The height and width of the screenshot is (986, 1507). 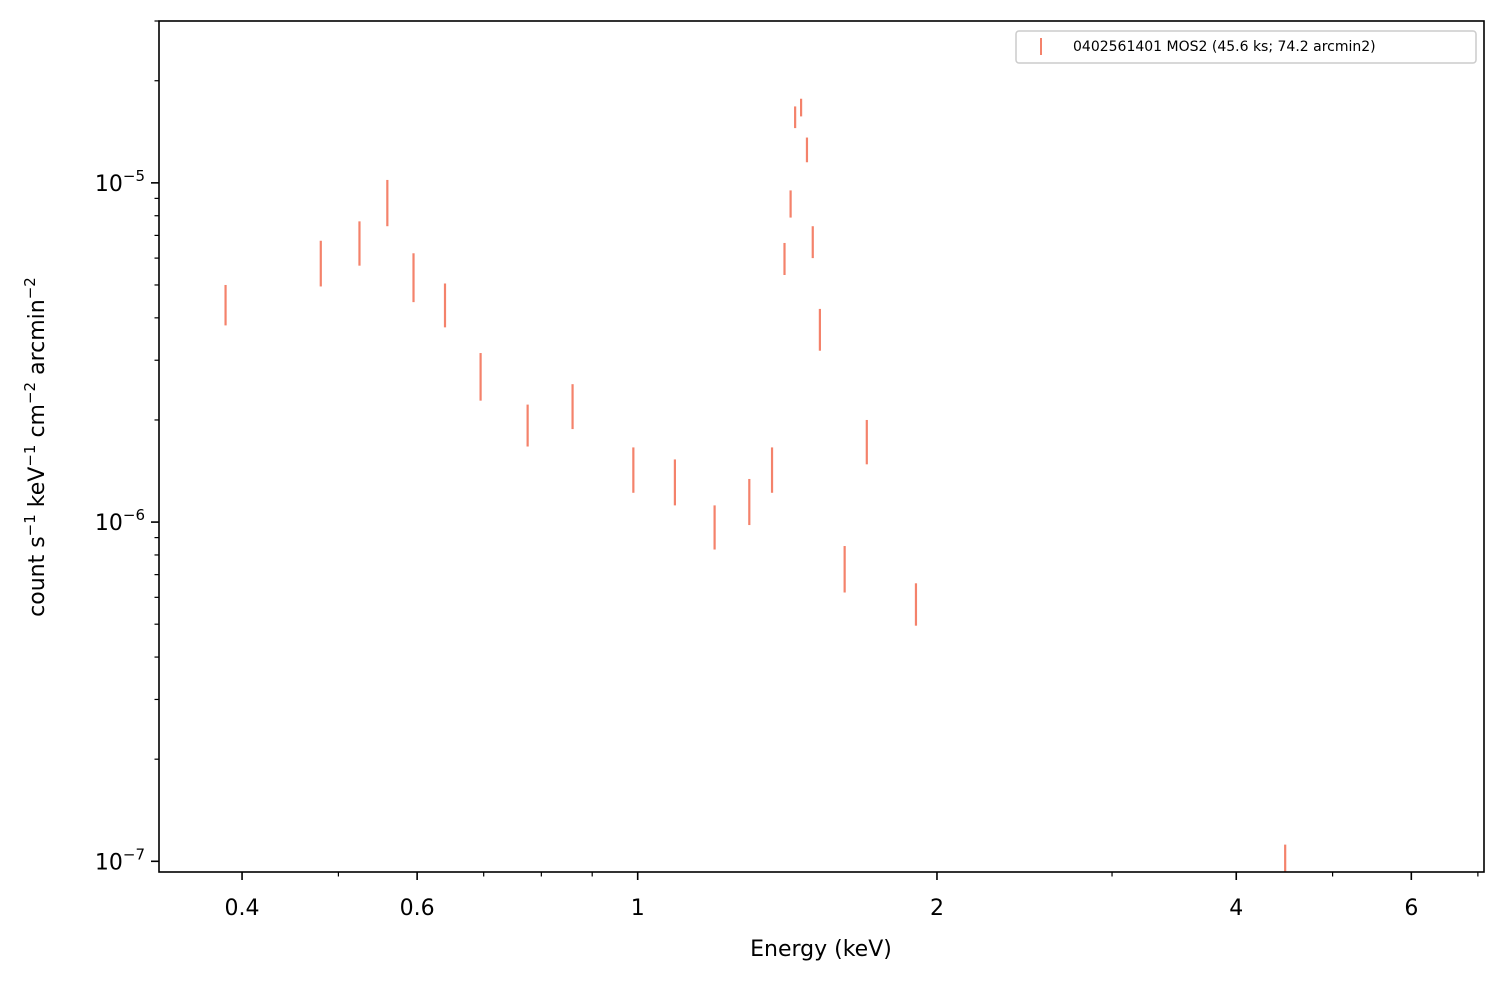 I want to click on legend: 0402561401 MOS2 (45.6 ks; 74.2 arcmin2), so click(x=1246, y=47).